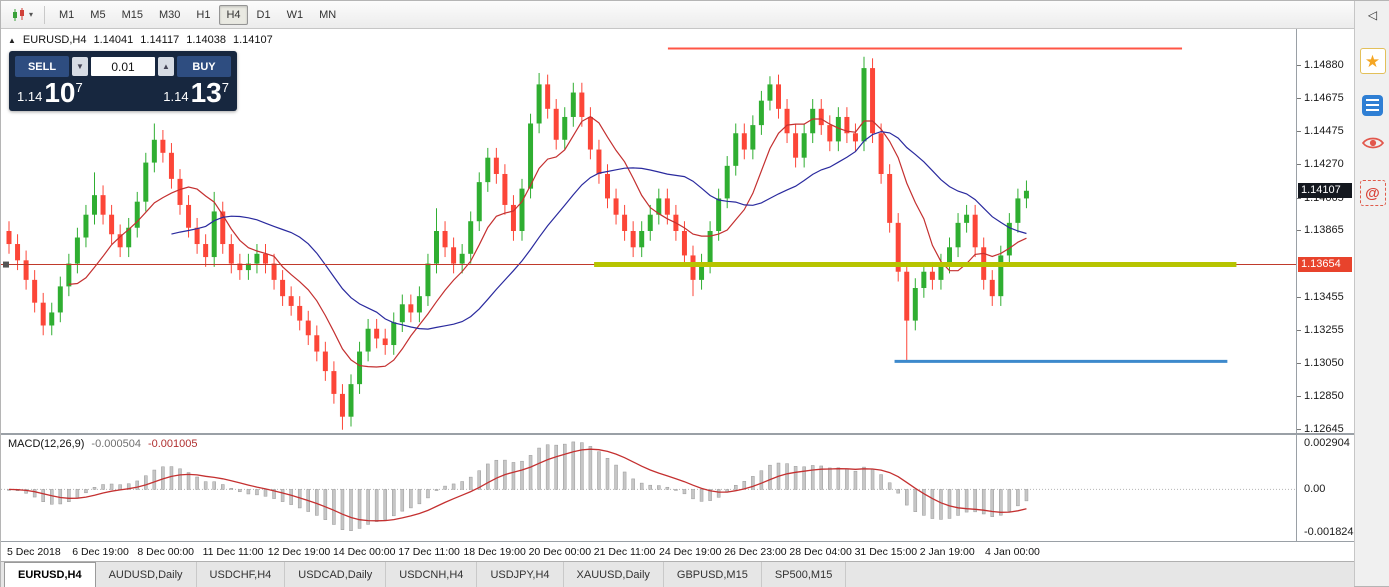 This screenshot has width=1389, height=587. What do you see at coordinates (432, 574) in the screenshot?
I see `chart-tab-usdcnh-h4: USDCNH,H4` at bounding box center [432, 574].